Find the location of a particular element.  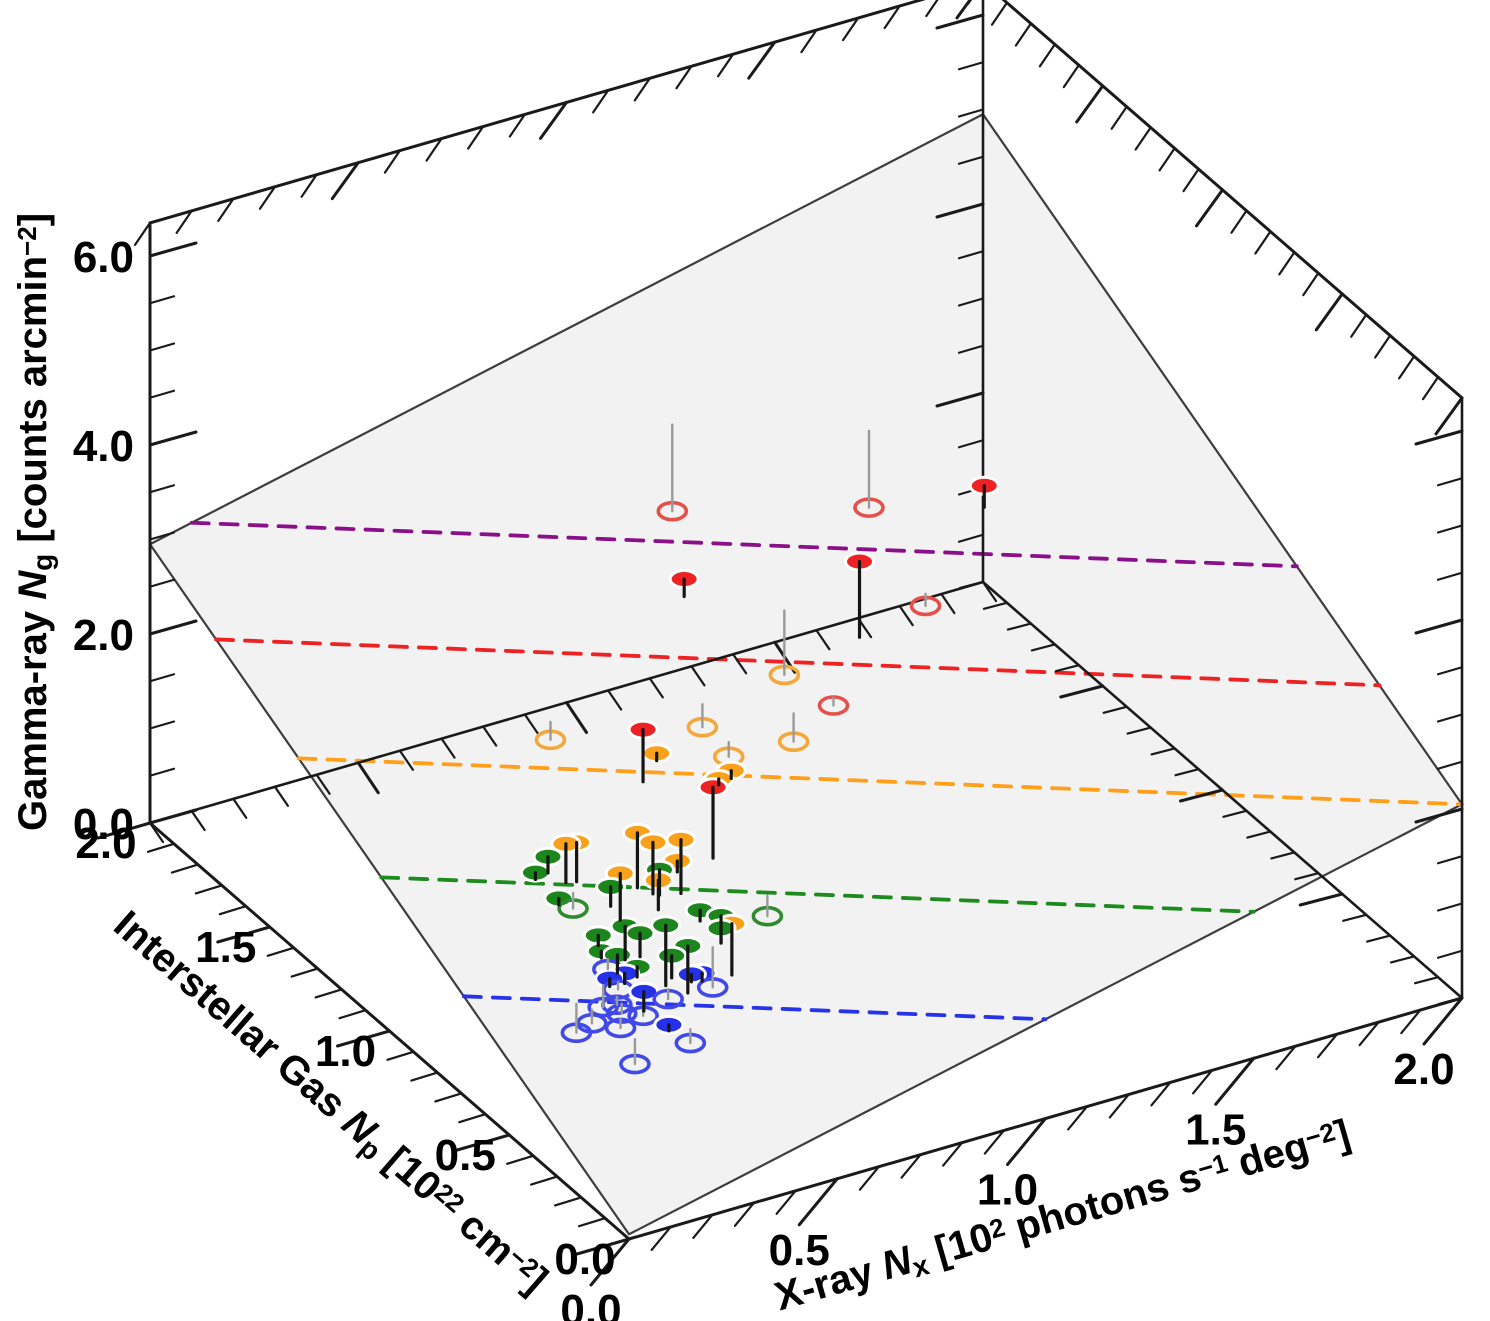

y-tick-label: 0.0 is located at coordinates (584, 1259).